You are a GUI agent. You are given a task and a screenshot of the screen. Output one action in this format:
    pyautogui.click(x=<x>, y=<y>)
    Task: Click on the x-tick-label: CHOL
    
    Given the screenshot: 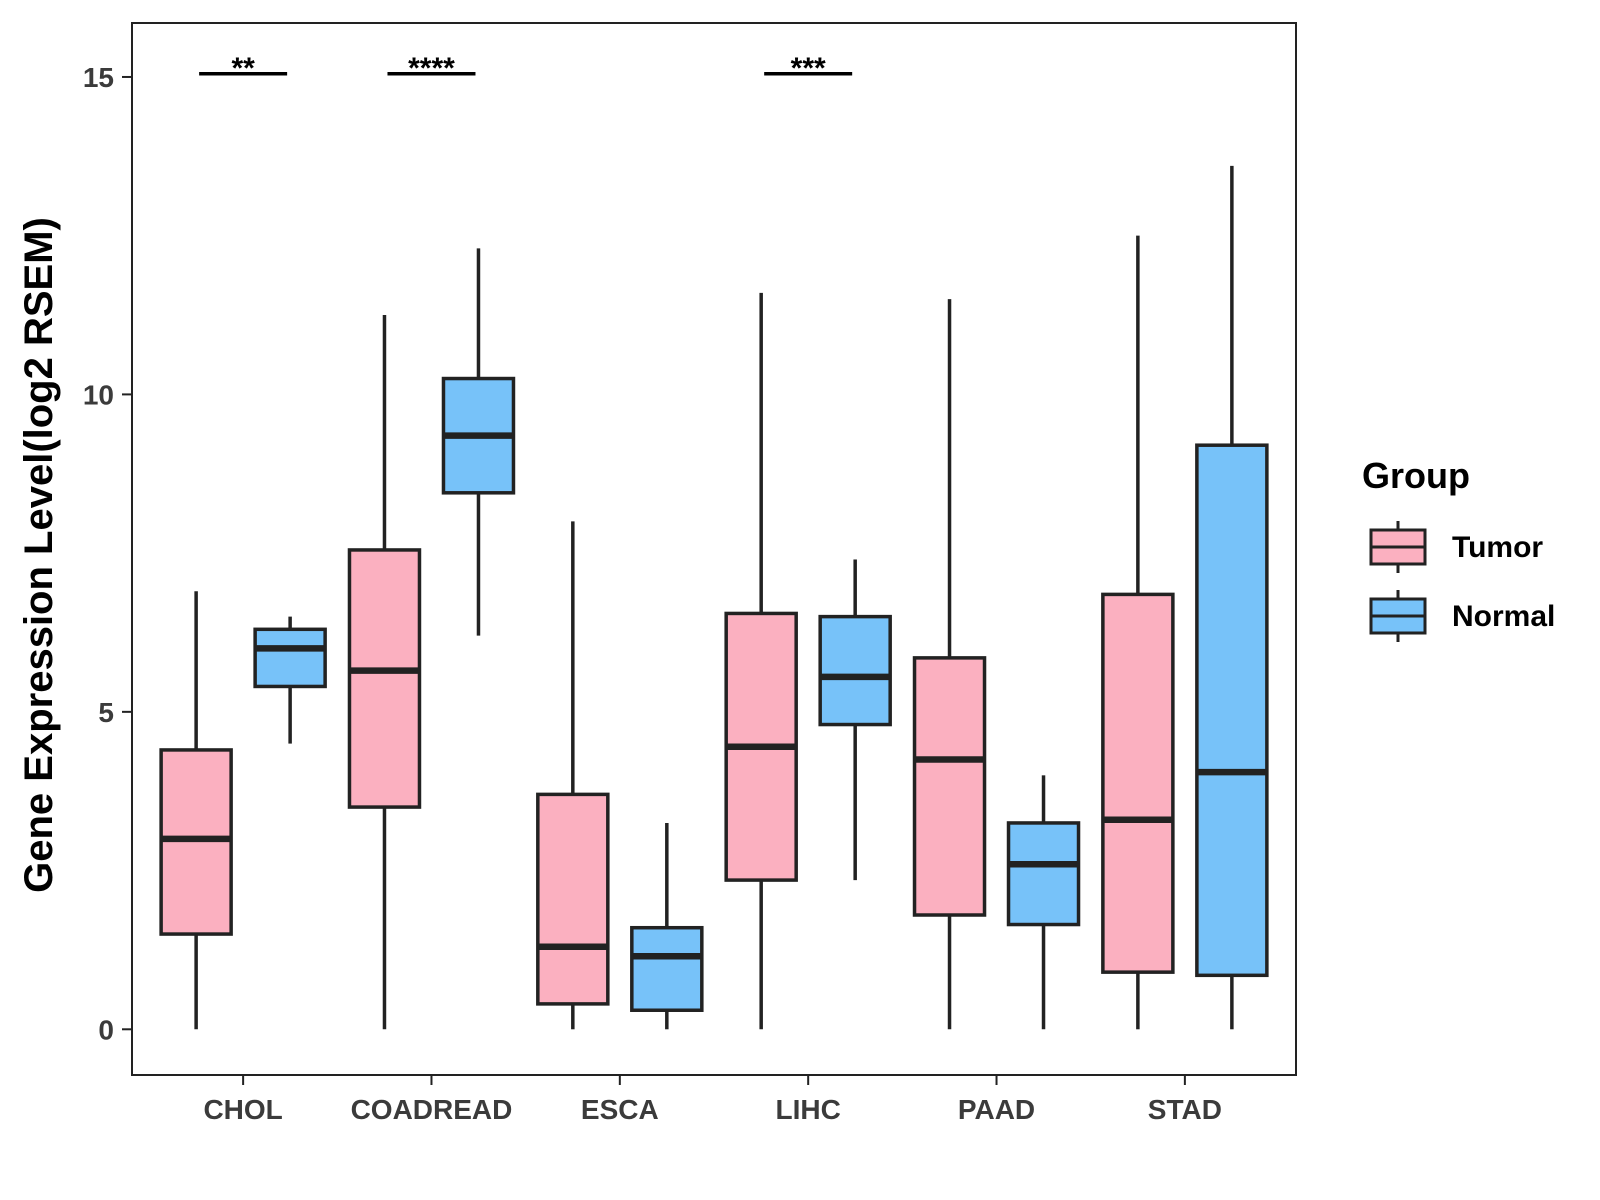 What is the action you would take?
    pyautogui.click(x=242, y=1109)
    